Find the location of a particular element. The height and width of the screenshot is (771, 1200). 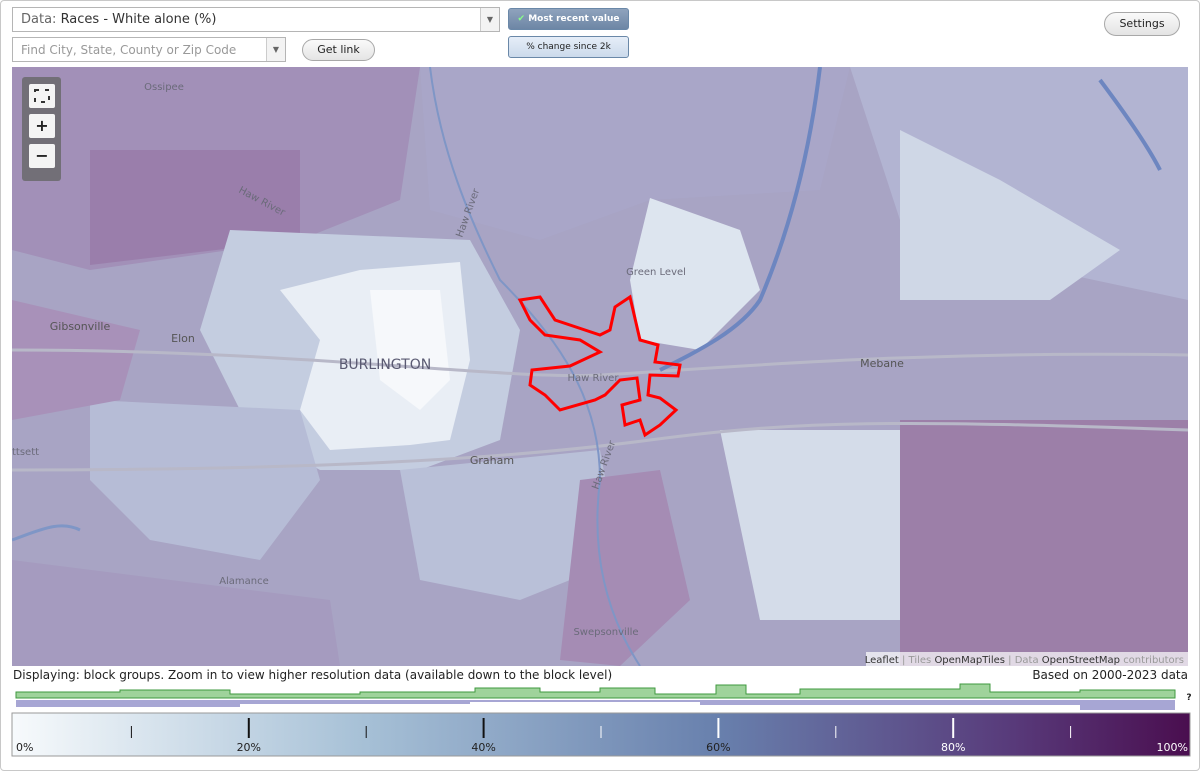

button-label: Get link is located at coordinates (338, 49).